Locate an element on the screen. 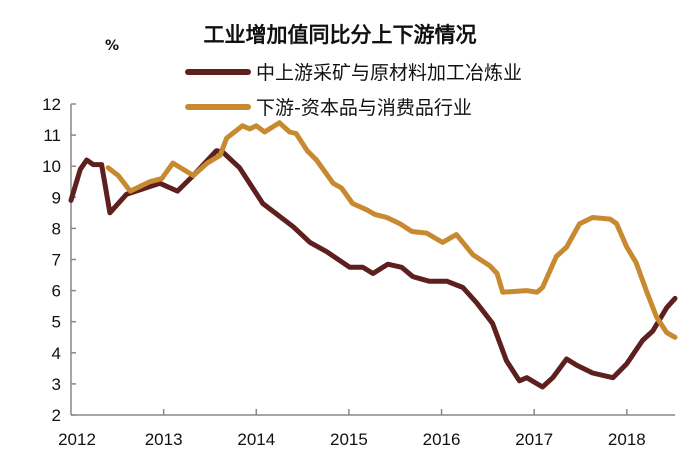 The height and width of the screenshot is (465, 700). y-tick-label: 7 is located at coordinates (56, 260).